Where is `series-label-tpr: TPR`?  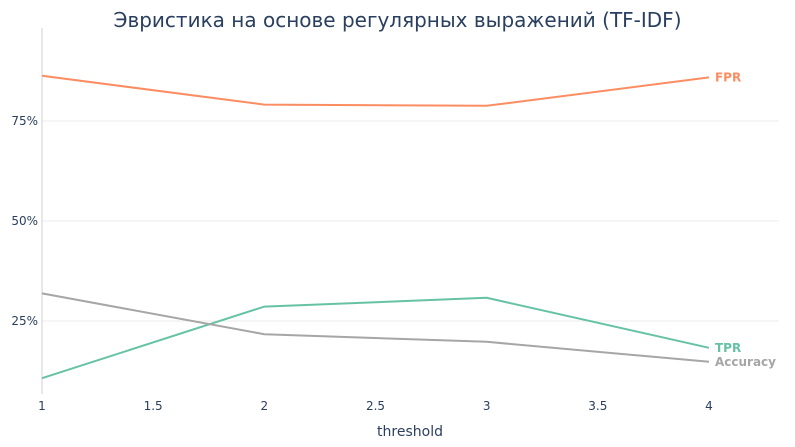
series-label-tpr: TPR is located at coordinates (728, 348).